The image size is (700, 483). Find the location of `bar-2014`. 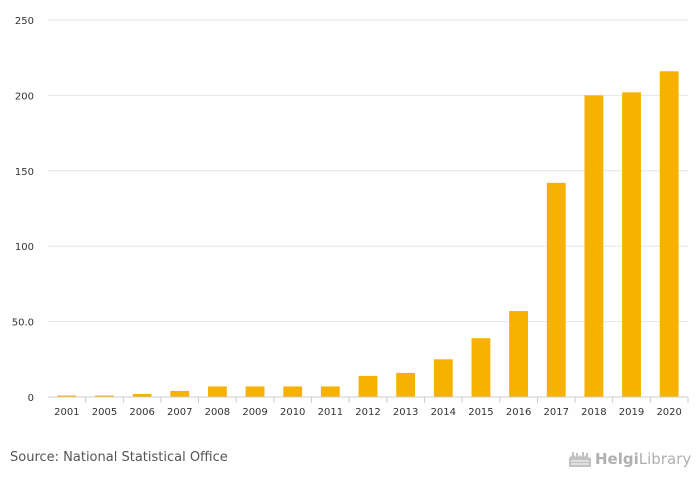

bar-2014 is located at coordinates (443, 378).